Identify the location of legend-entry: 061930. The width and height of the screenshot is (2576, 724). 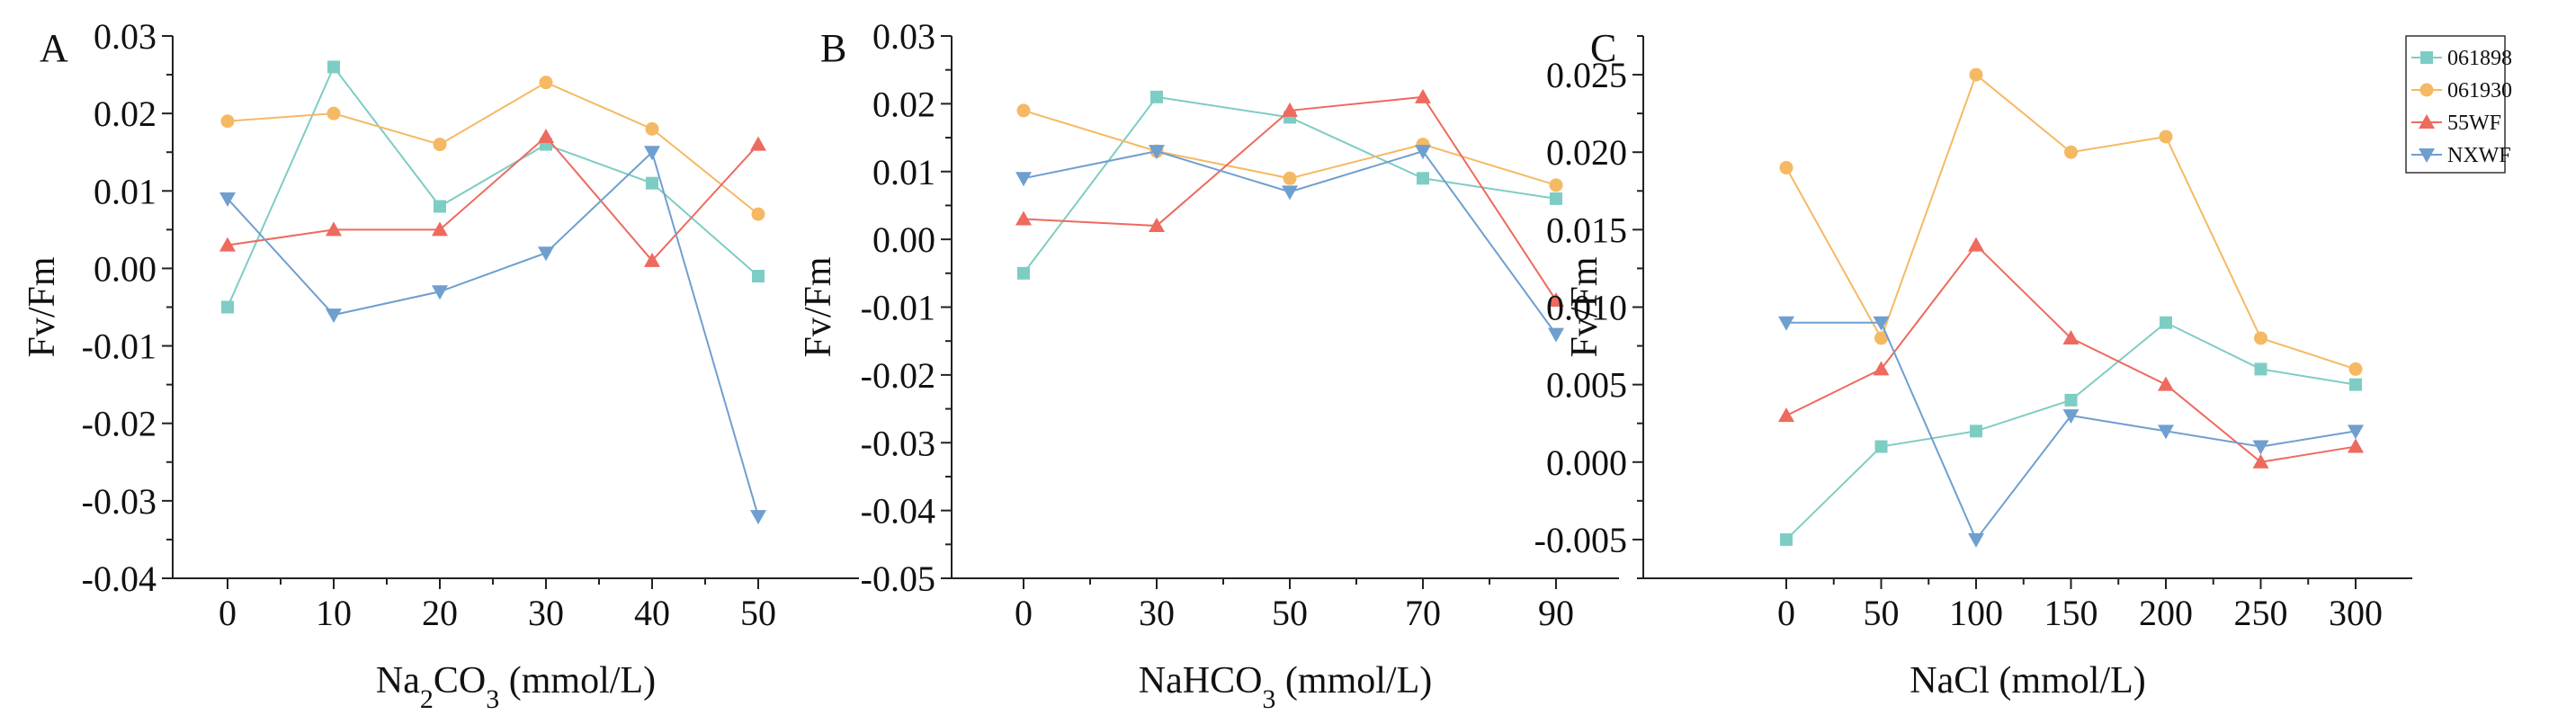
(2461, 91).